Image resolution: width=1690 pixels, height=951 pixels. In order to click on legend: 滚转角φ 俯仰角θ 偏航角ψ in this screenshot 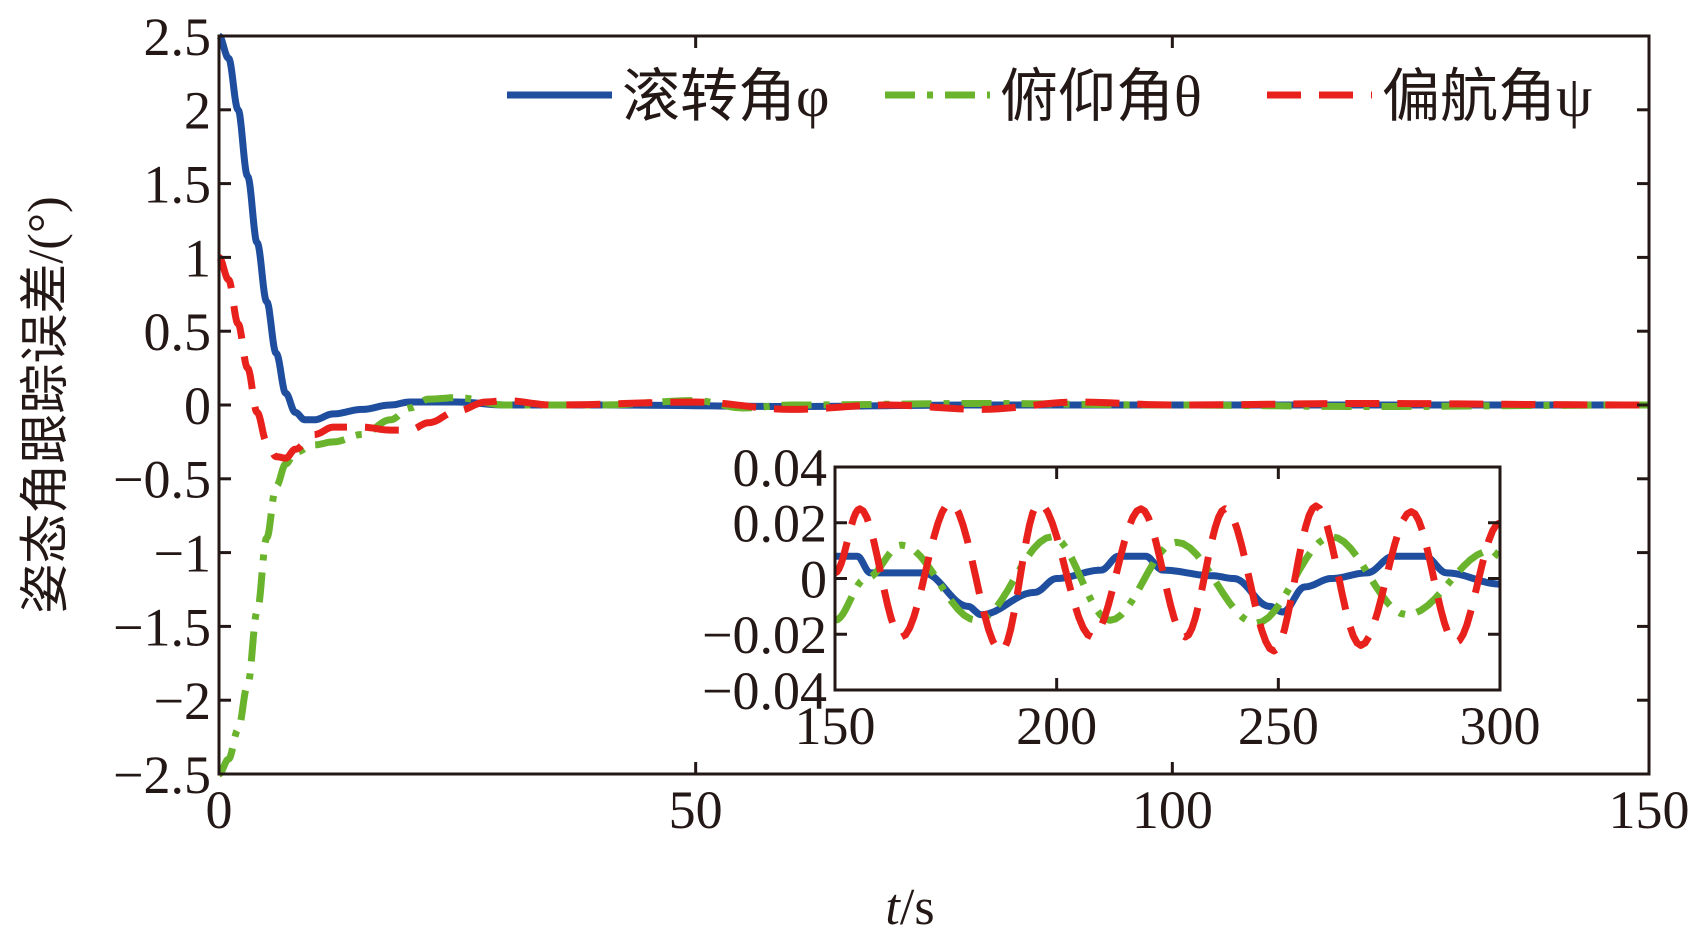, I will do `click(1049, 96)`.